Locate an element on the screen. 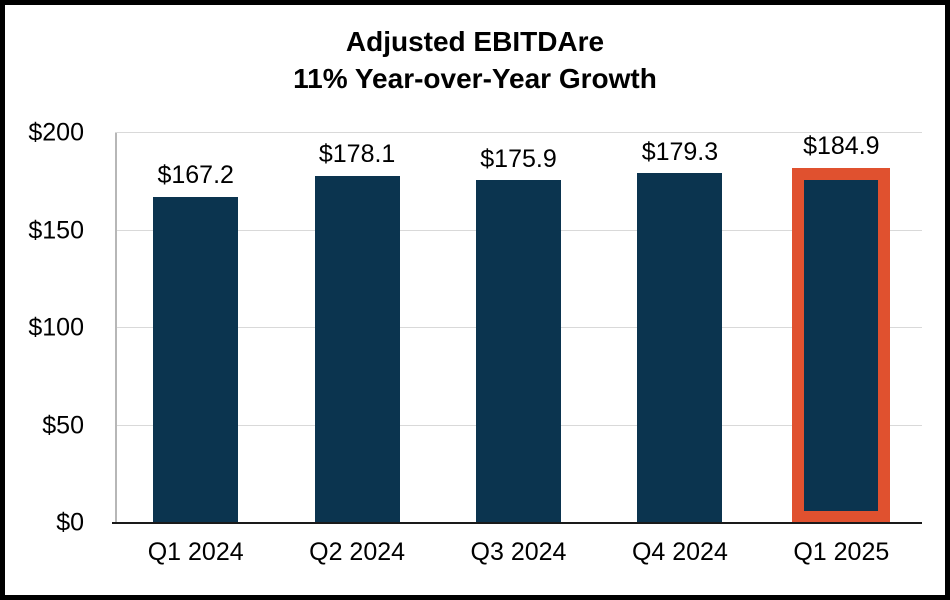 The width and height of the screenshot is (950, 600). bar-slot: $179.3 is located at coordinates (679, 328).